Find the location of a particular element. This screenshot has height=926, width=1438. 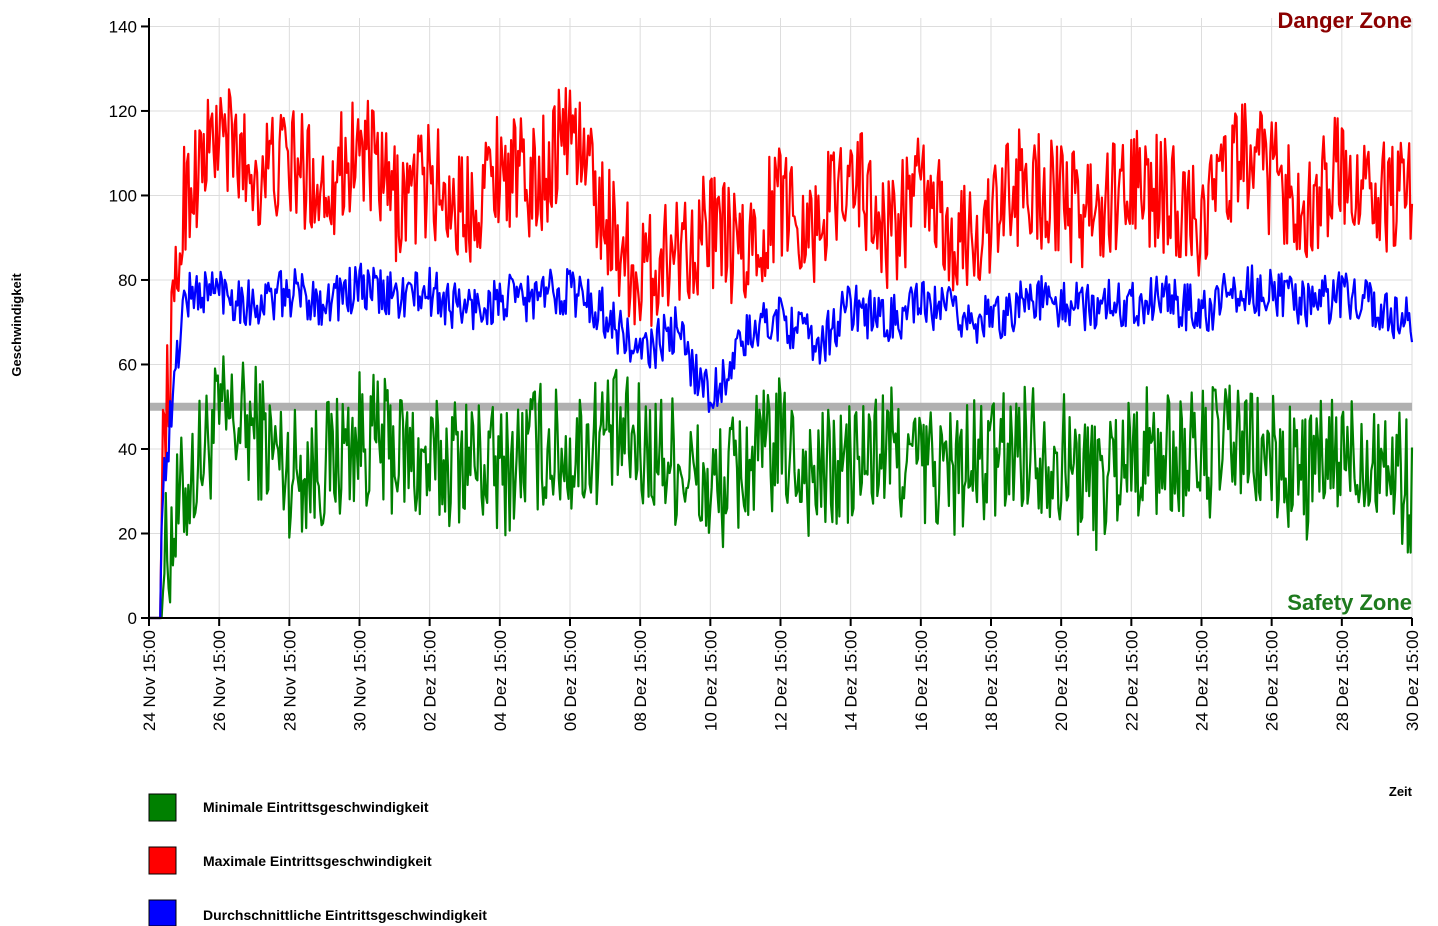

x-axis-title: Zeit is located at coordinates (1401, 791).